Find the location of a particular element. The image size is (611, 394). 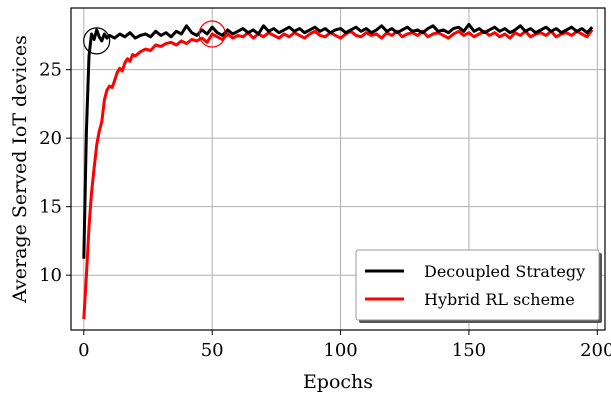

annotation-layer is located at coordinates (154, 37).